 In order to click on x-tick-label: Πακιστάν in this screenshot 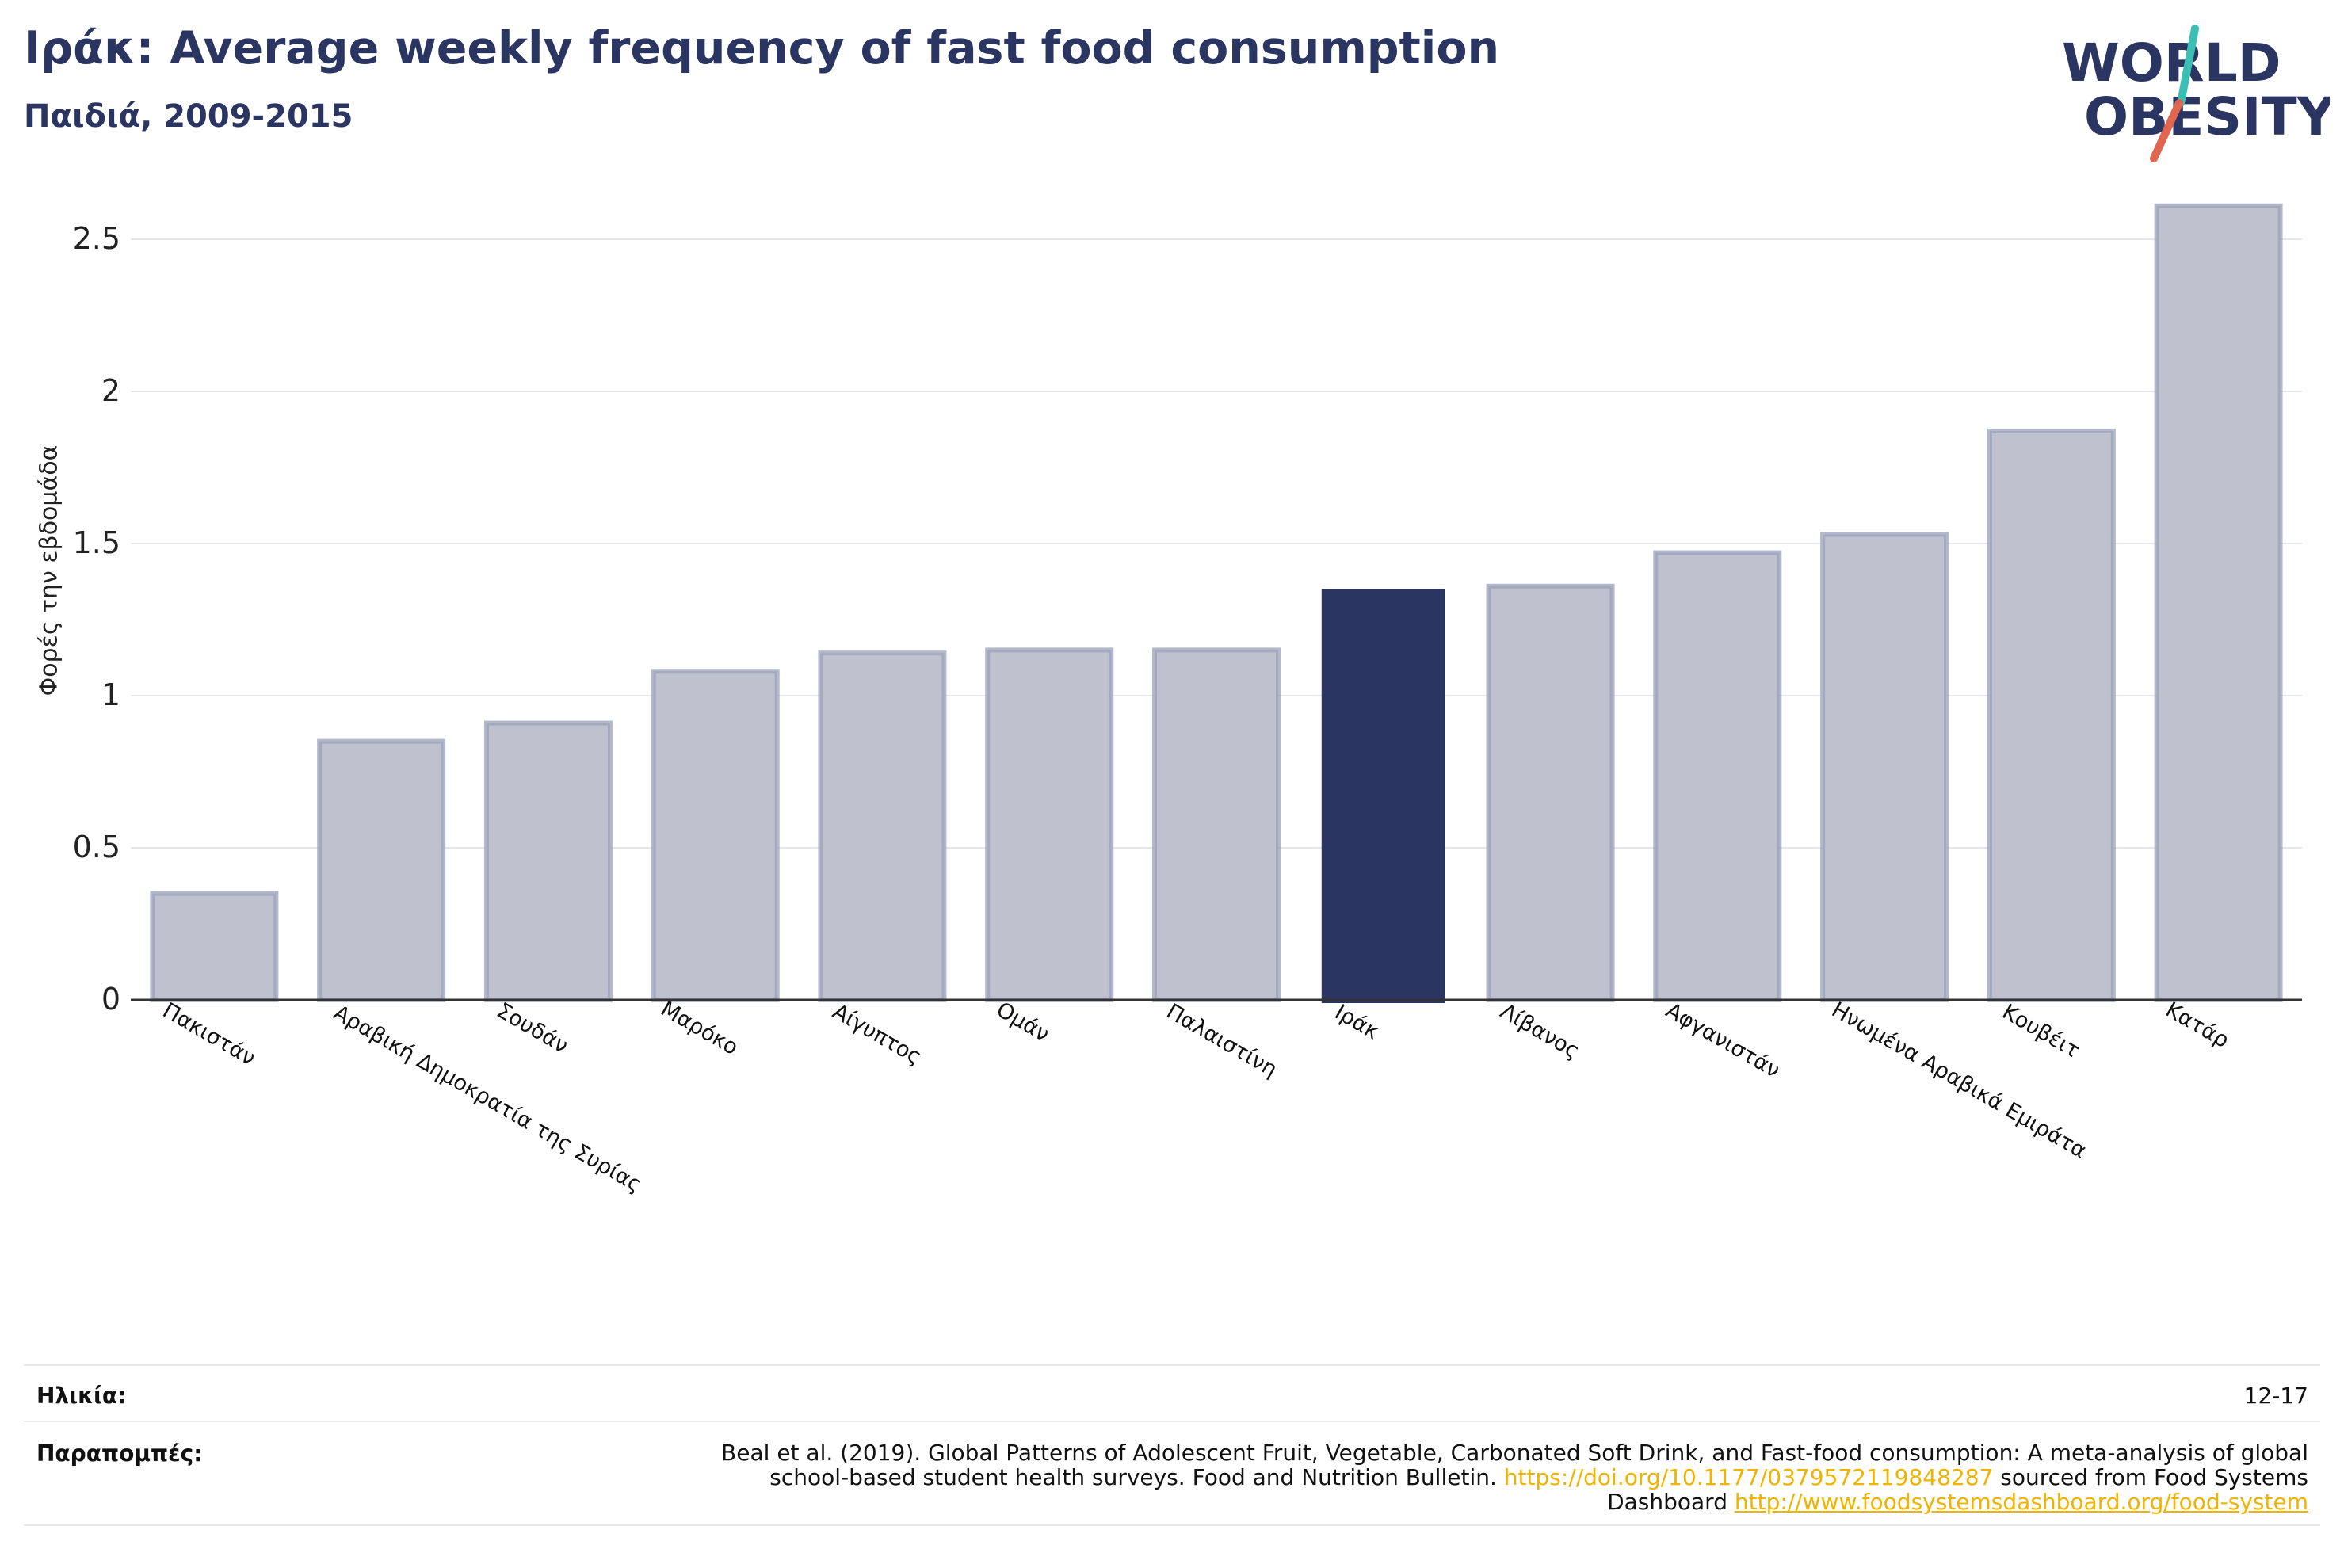, I will do `click(209, 1034)`.